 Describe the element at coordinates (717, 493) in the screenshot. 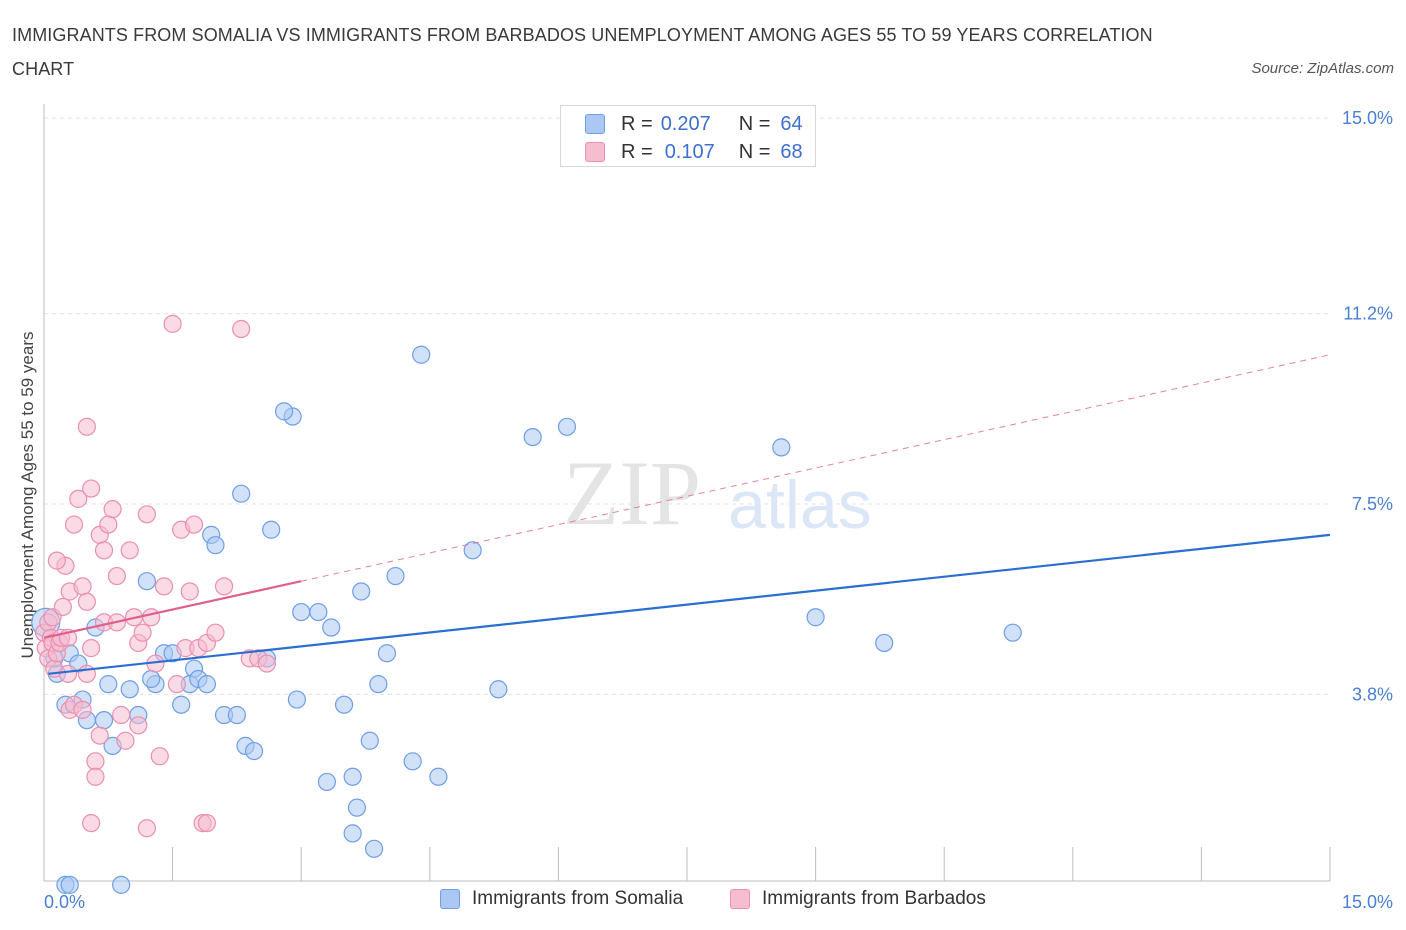

I see `watermark: ZIP atlas` at that location.